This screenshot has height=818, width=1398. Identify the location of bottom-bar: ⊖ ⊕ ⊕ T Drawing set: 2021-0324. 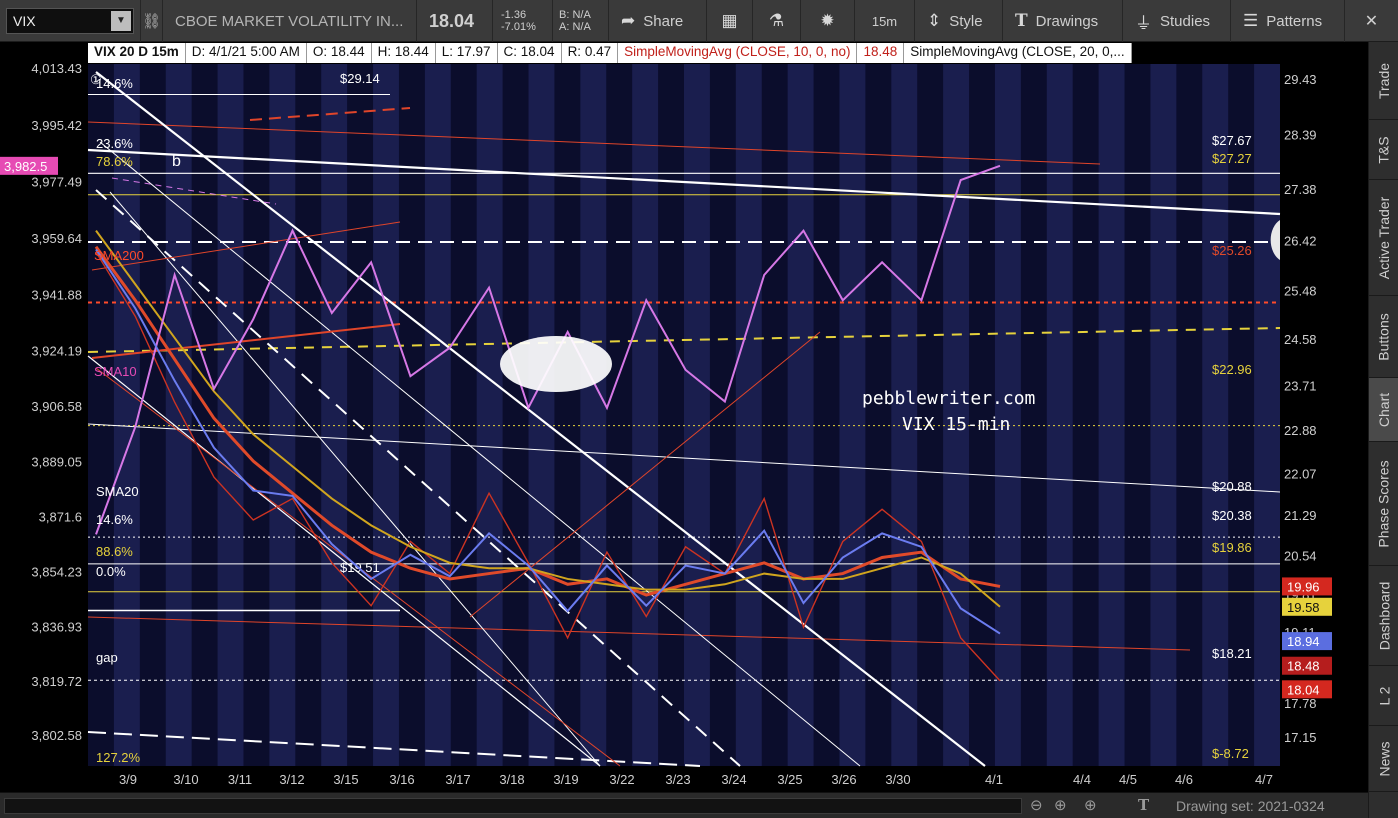
(684, 805).